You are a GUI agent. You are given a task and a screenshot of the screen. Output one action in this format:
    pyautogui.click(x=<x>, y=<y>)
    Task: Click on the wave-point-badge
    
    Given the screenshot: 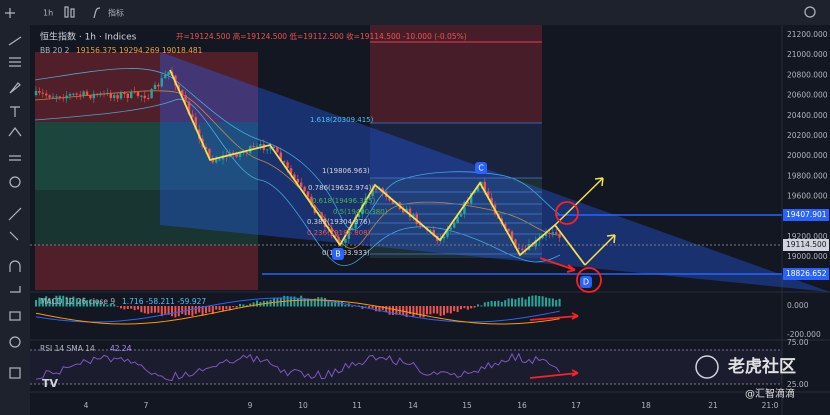 What is the action you would take?
    pyautogui.click(x=338, y=254)
    